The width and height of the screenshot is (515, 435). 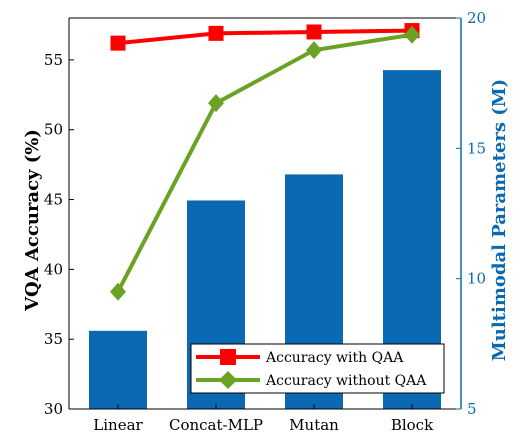 I want to click on tick-label-left-35: 35, so click(x=53, y=339).